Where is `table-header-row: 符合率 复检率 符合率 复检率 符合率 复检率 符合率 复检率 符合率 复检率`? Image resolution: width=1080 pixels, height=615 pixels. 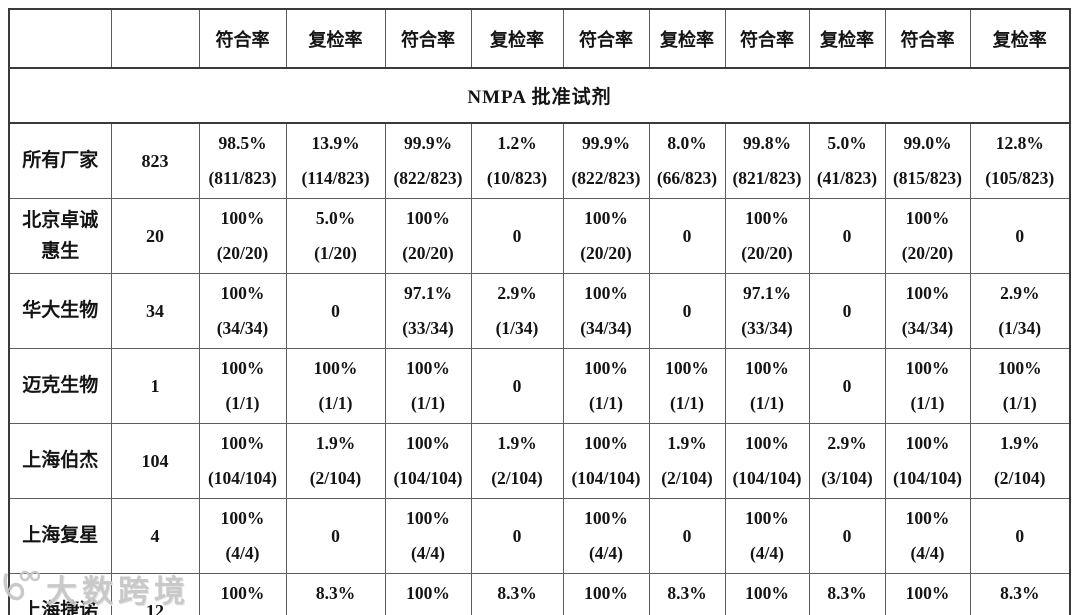
table-header-row: 符合率 复检率 符合率 复检率 符合率 复检率 符合率 复检率 符合率 复检率 is located at coordinates (539, 38).